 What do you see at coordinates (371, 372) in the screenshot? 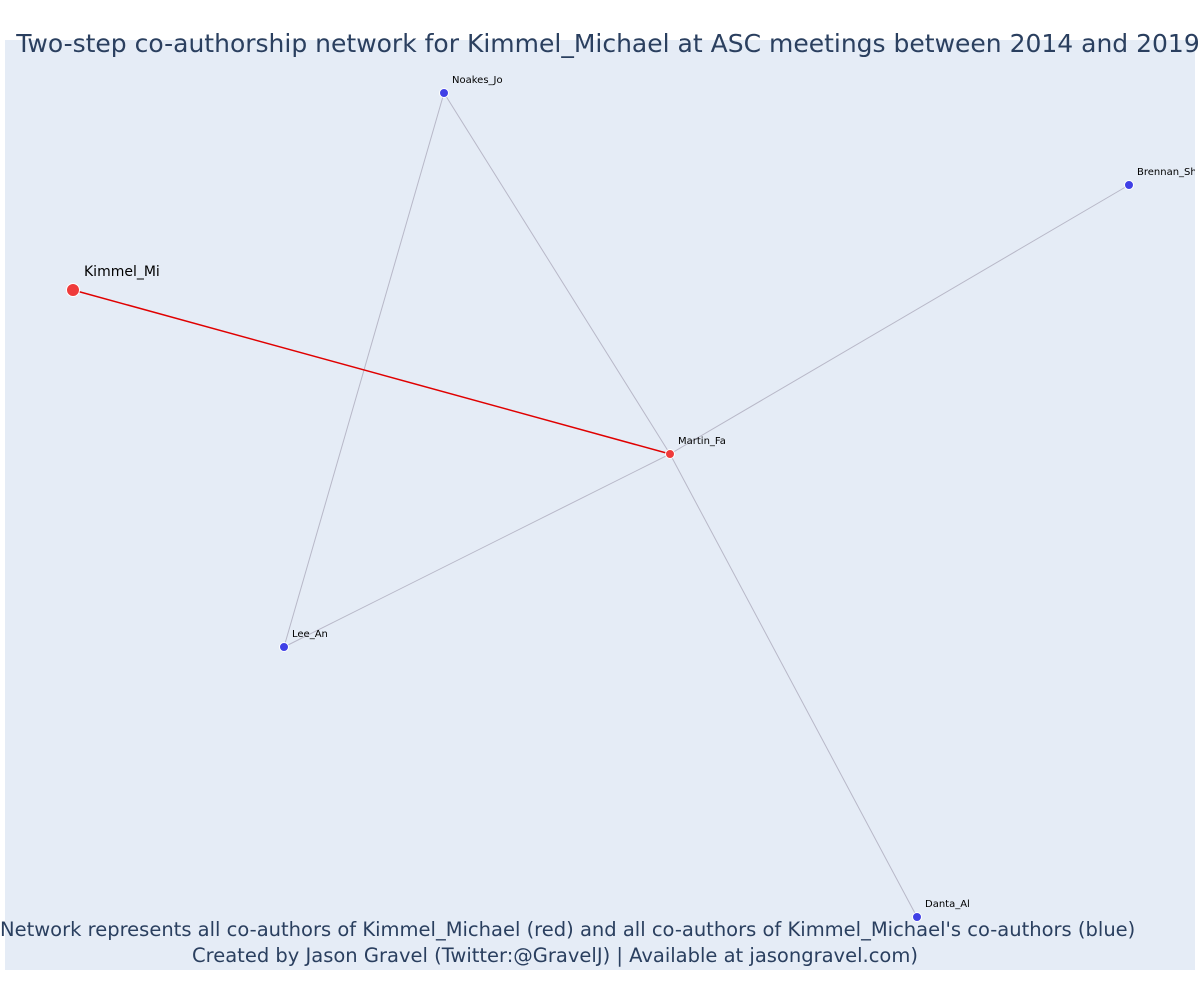
I see `edge-kimmel-martin` at bounding box center [371, 372].